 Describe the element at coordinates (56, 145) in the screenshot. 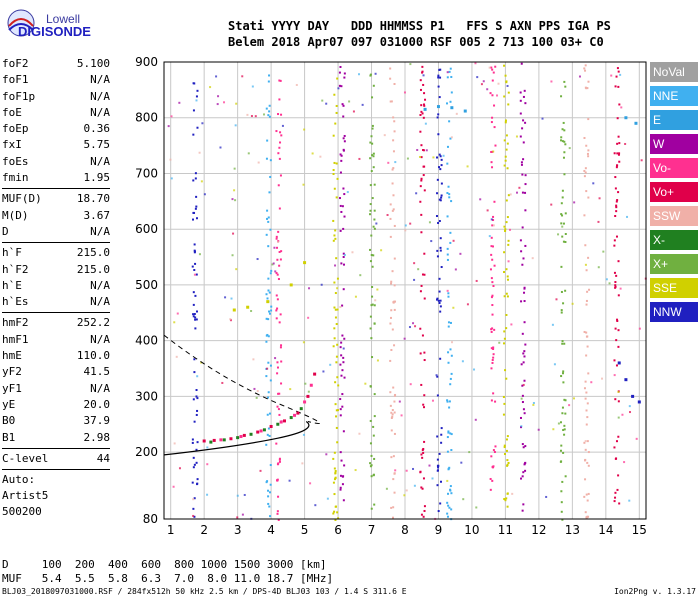

I see `param-row-fxi: fxI 5.75` at that location.